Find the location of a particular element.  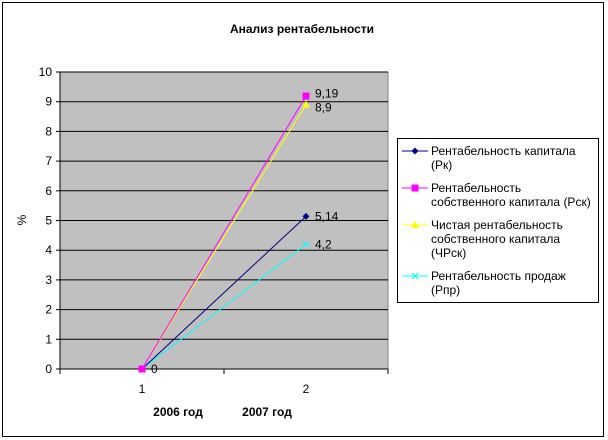

x-tick-label: 2 is located at coordinates (306, 389).